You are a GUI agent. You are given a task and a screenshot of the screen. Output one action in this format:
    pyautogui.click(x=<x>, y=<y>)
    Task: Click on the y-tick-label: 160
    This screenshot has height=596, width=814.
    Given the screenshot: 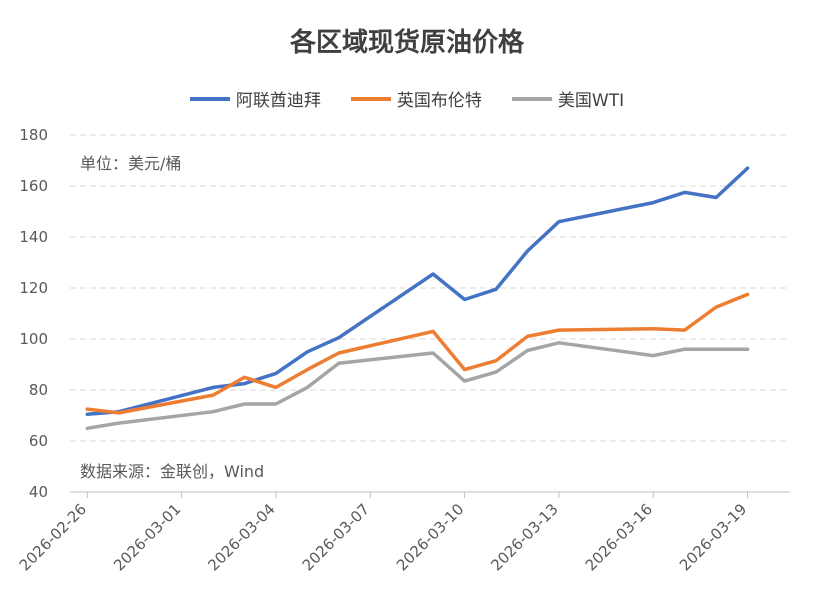 What is the action you would take?
    pyautogui.click(x=33, y=186)
    